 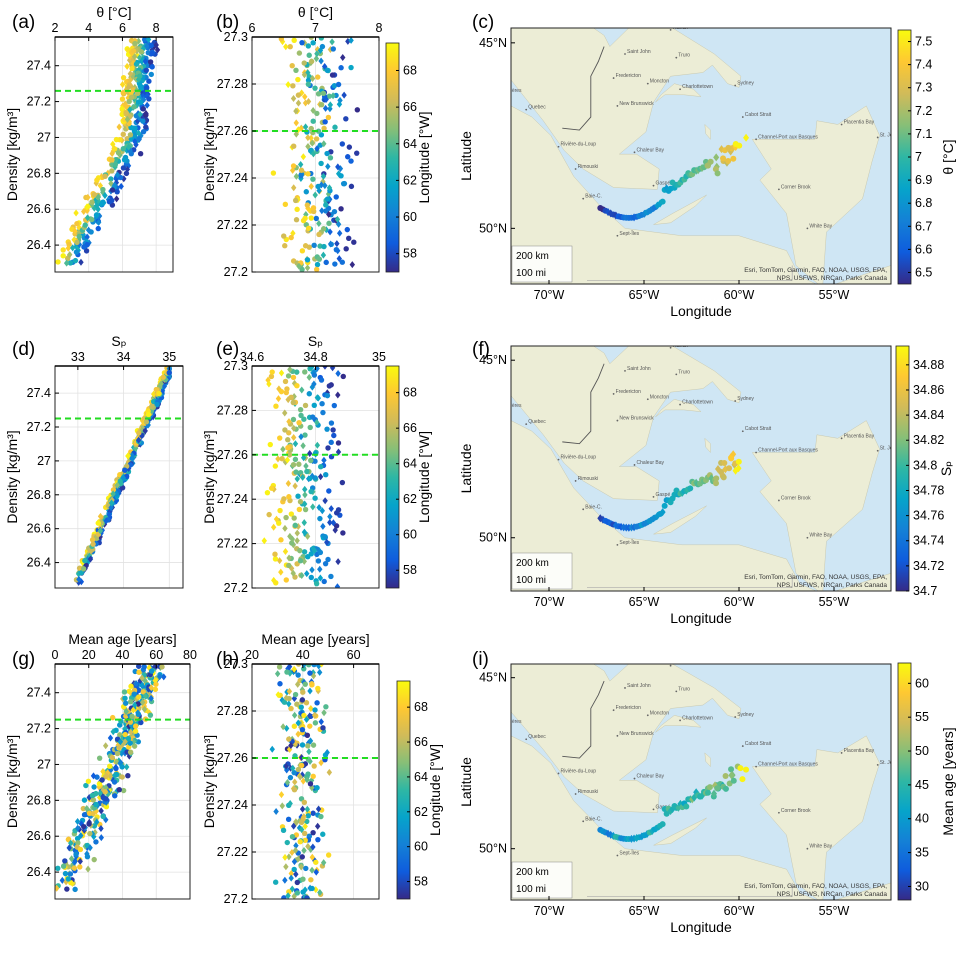 I want to click on colorbar-tick-label: 7.1, so click(x=923, y=134).